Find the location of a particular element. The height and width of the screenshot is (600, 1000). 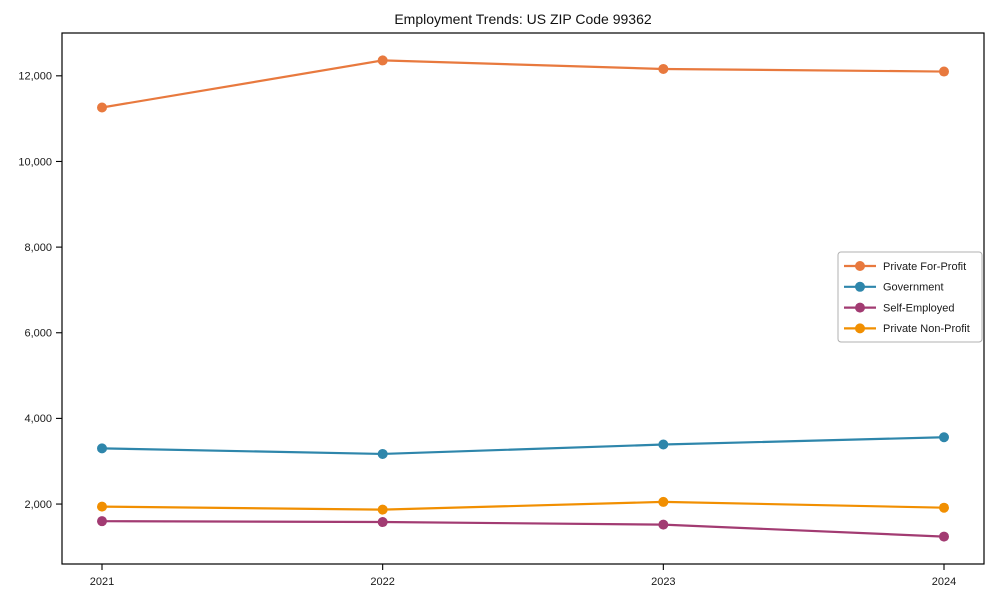

x-tick-label: 2023 is located at coordinates (663, 582).